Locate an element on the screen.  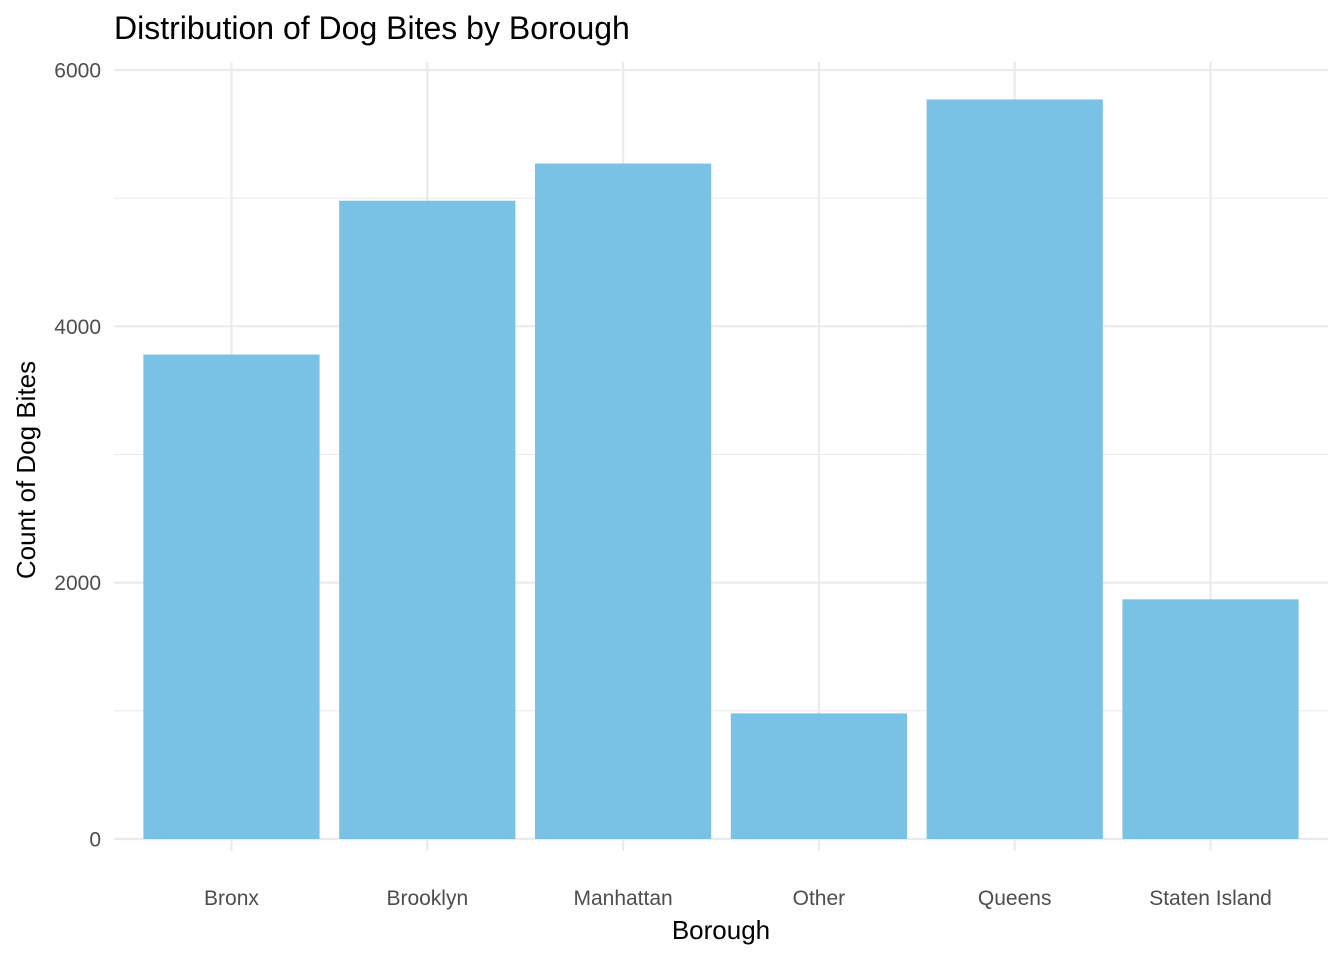
y-axis-ticks: 0 2000 4000 6000 is located at coordinates (77, 456).